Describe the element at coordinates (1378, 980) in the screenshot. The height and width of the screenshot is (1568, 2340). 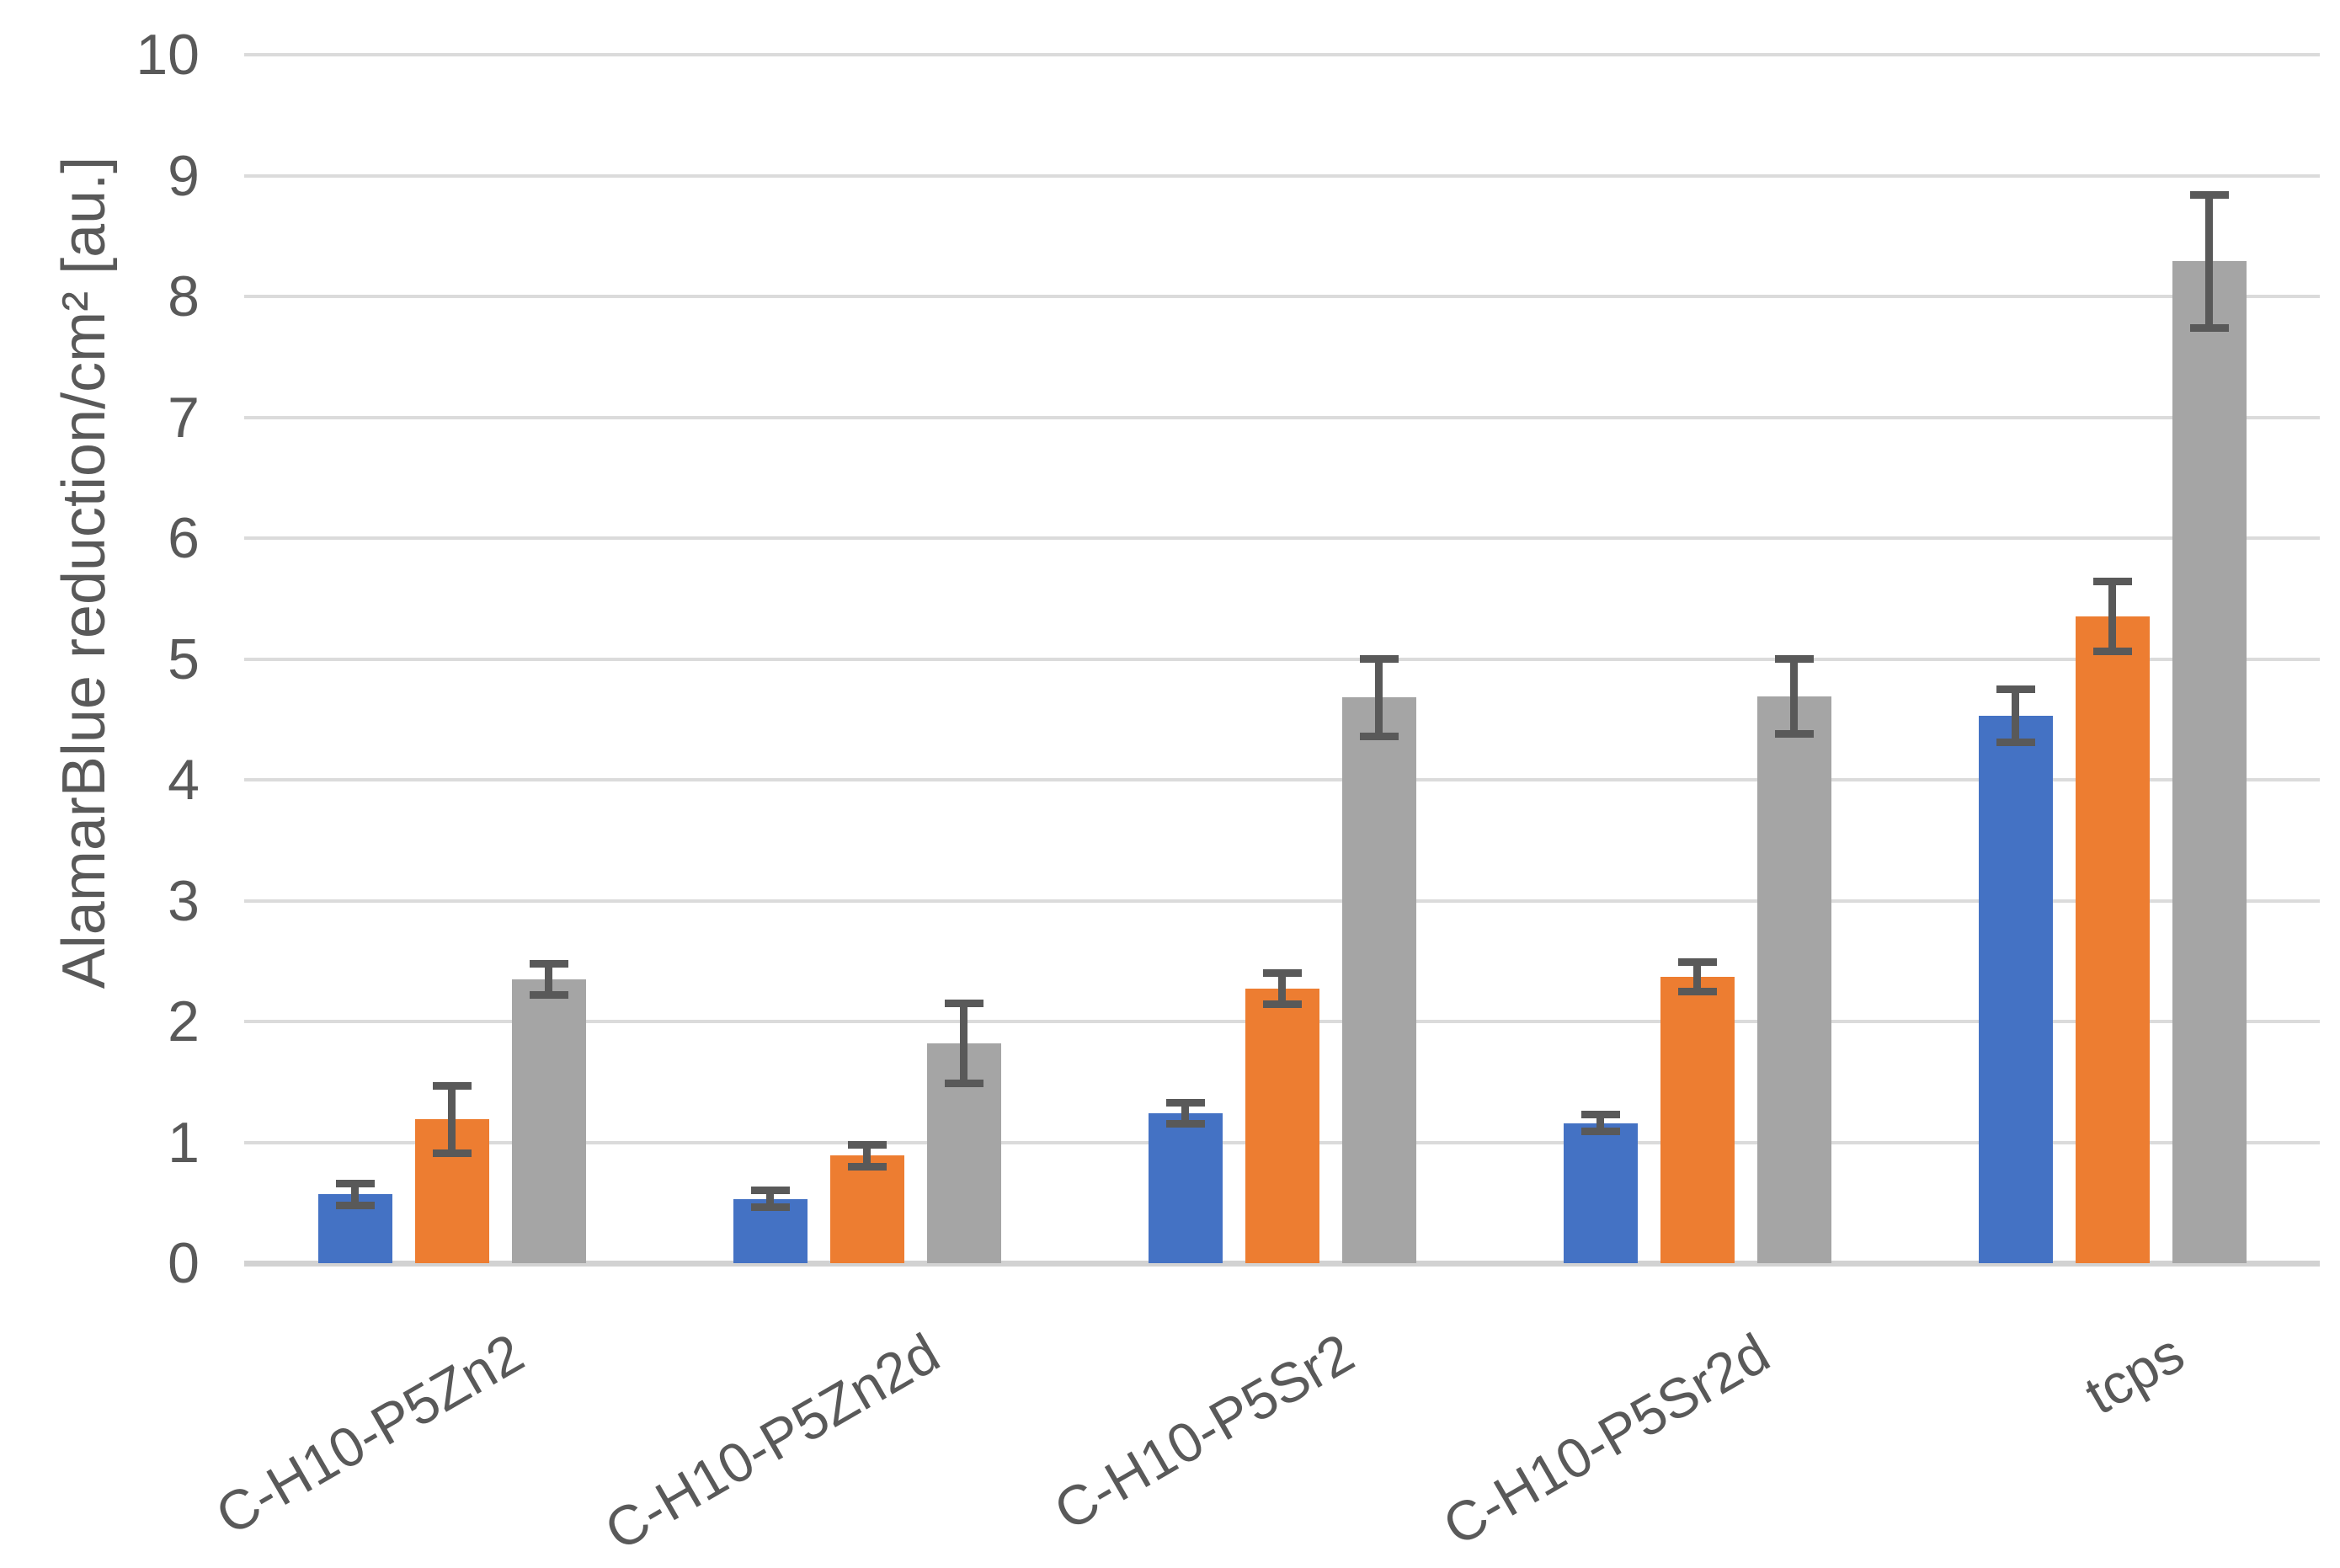
I see `bar-gray-series-C-H10-P5Sr2` at that location.